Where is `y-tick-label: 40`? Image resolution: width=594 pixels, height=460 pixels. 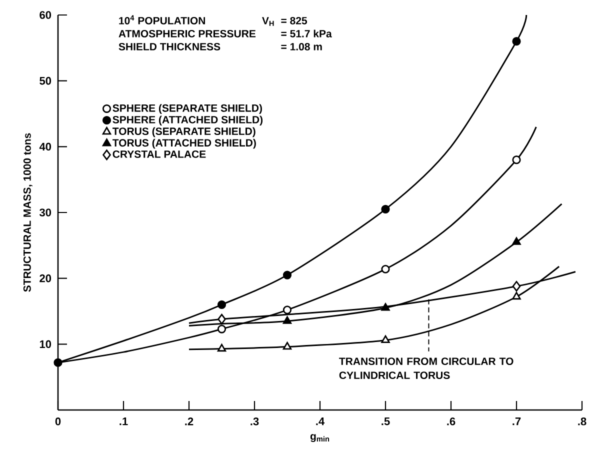
y-tick-label: 40 is located at coordinates (45, 146).